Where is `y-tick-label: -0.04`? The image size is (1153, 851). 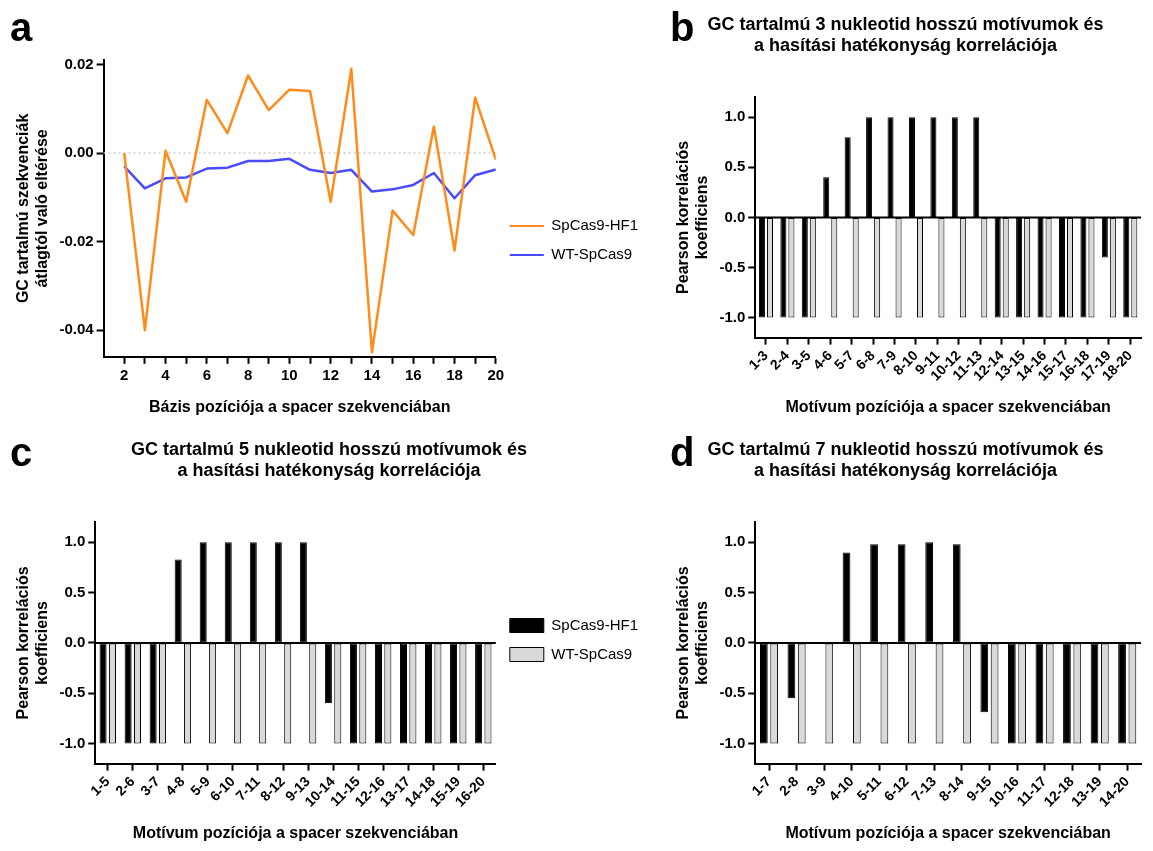
y-tick-label: -0.04 is located at coordinates (77, 329).